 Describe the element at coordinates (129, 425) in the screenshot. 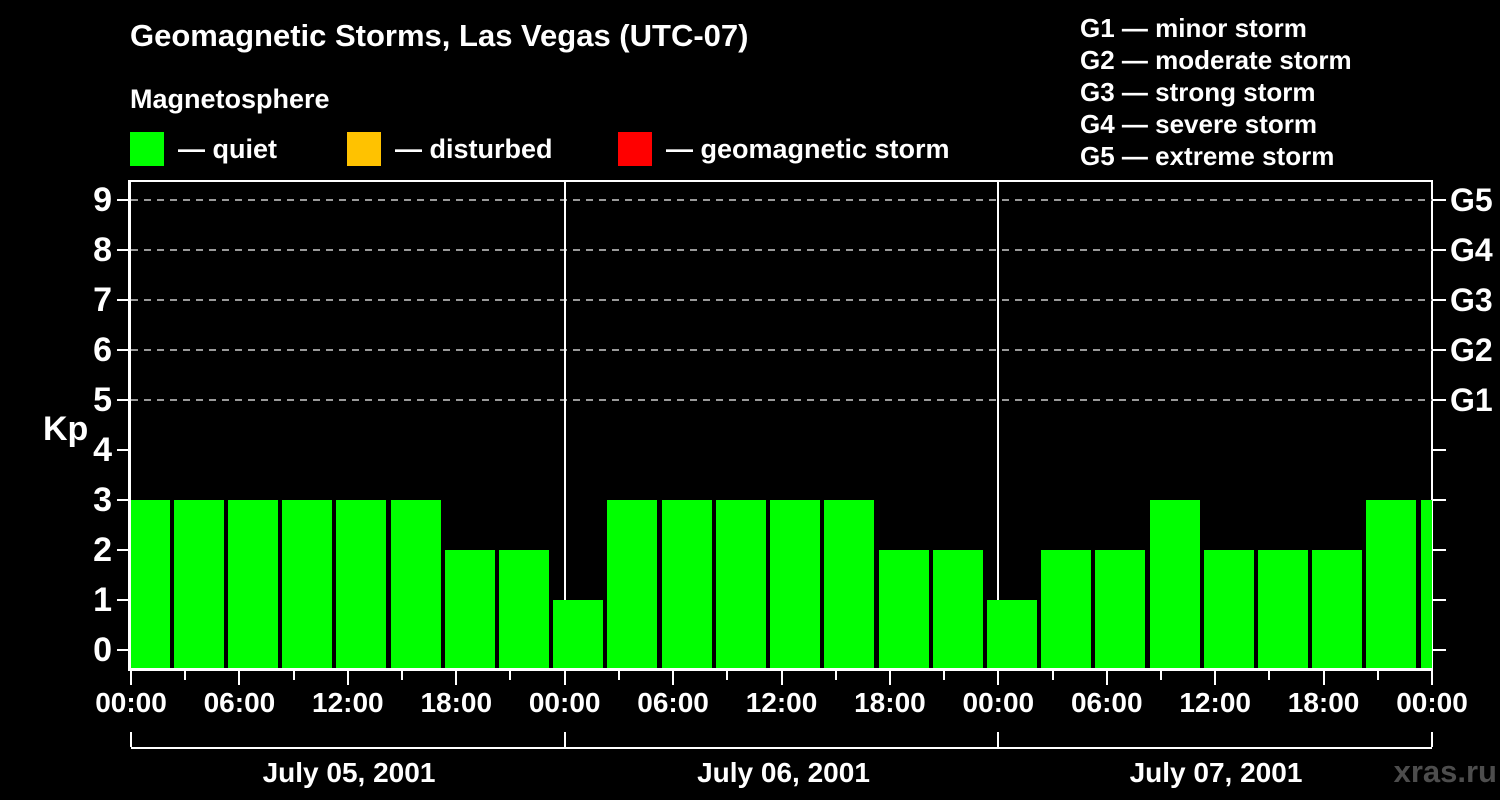

I see `y-axis-line` at that location.